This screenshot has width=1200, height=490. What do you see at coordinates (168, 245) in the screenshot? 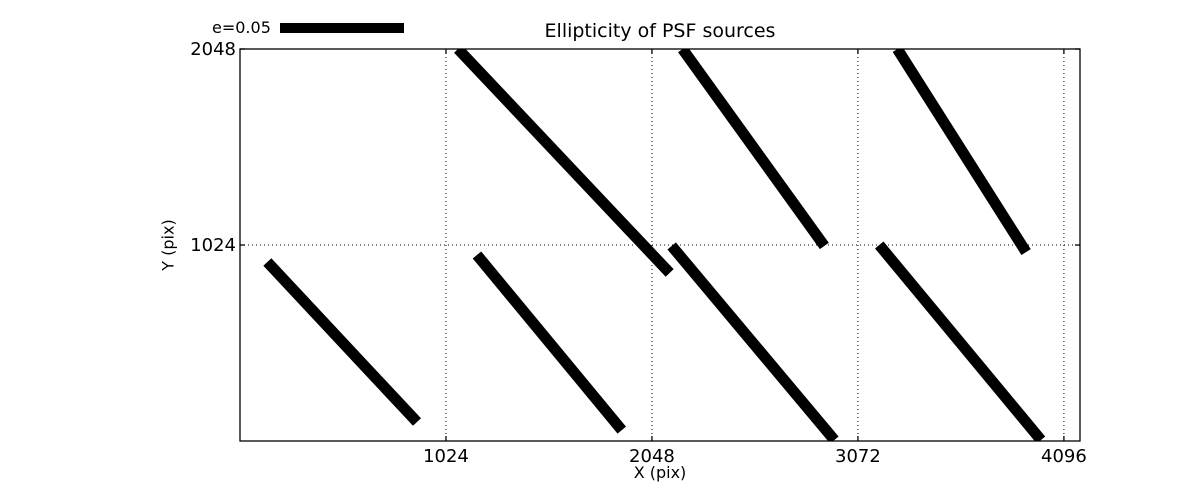
I see `y-axis-label: Y (pix)` at bounding box center [168, 245].